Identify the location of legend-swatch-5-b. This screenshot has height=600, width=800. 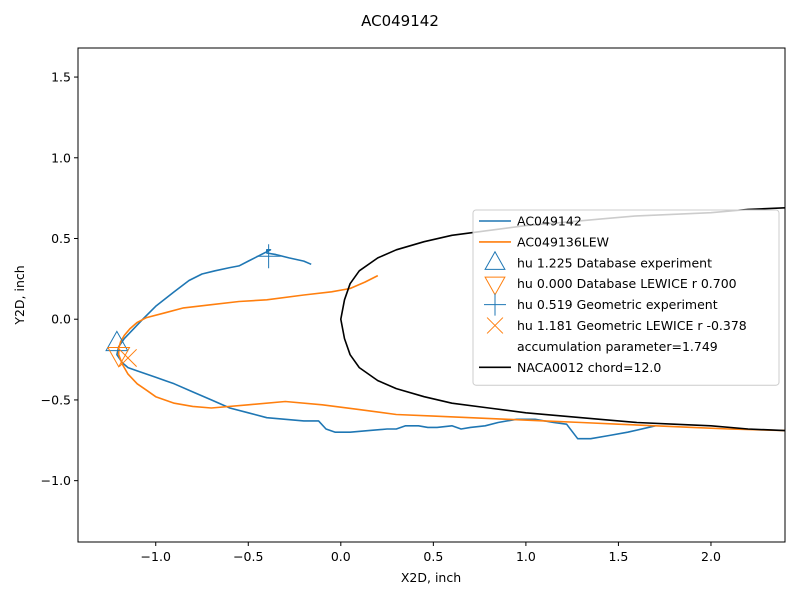
(495, 325).